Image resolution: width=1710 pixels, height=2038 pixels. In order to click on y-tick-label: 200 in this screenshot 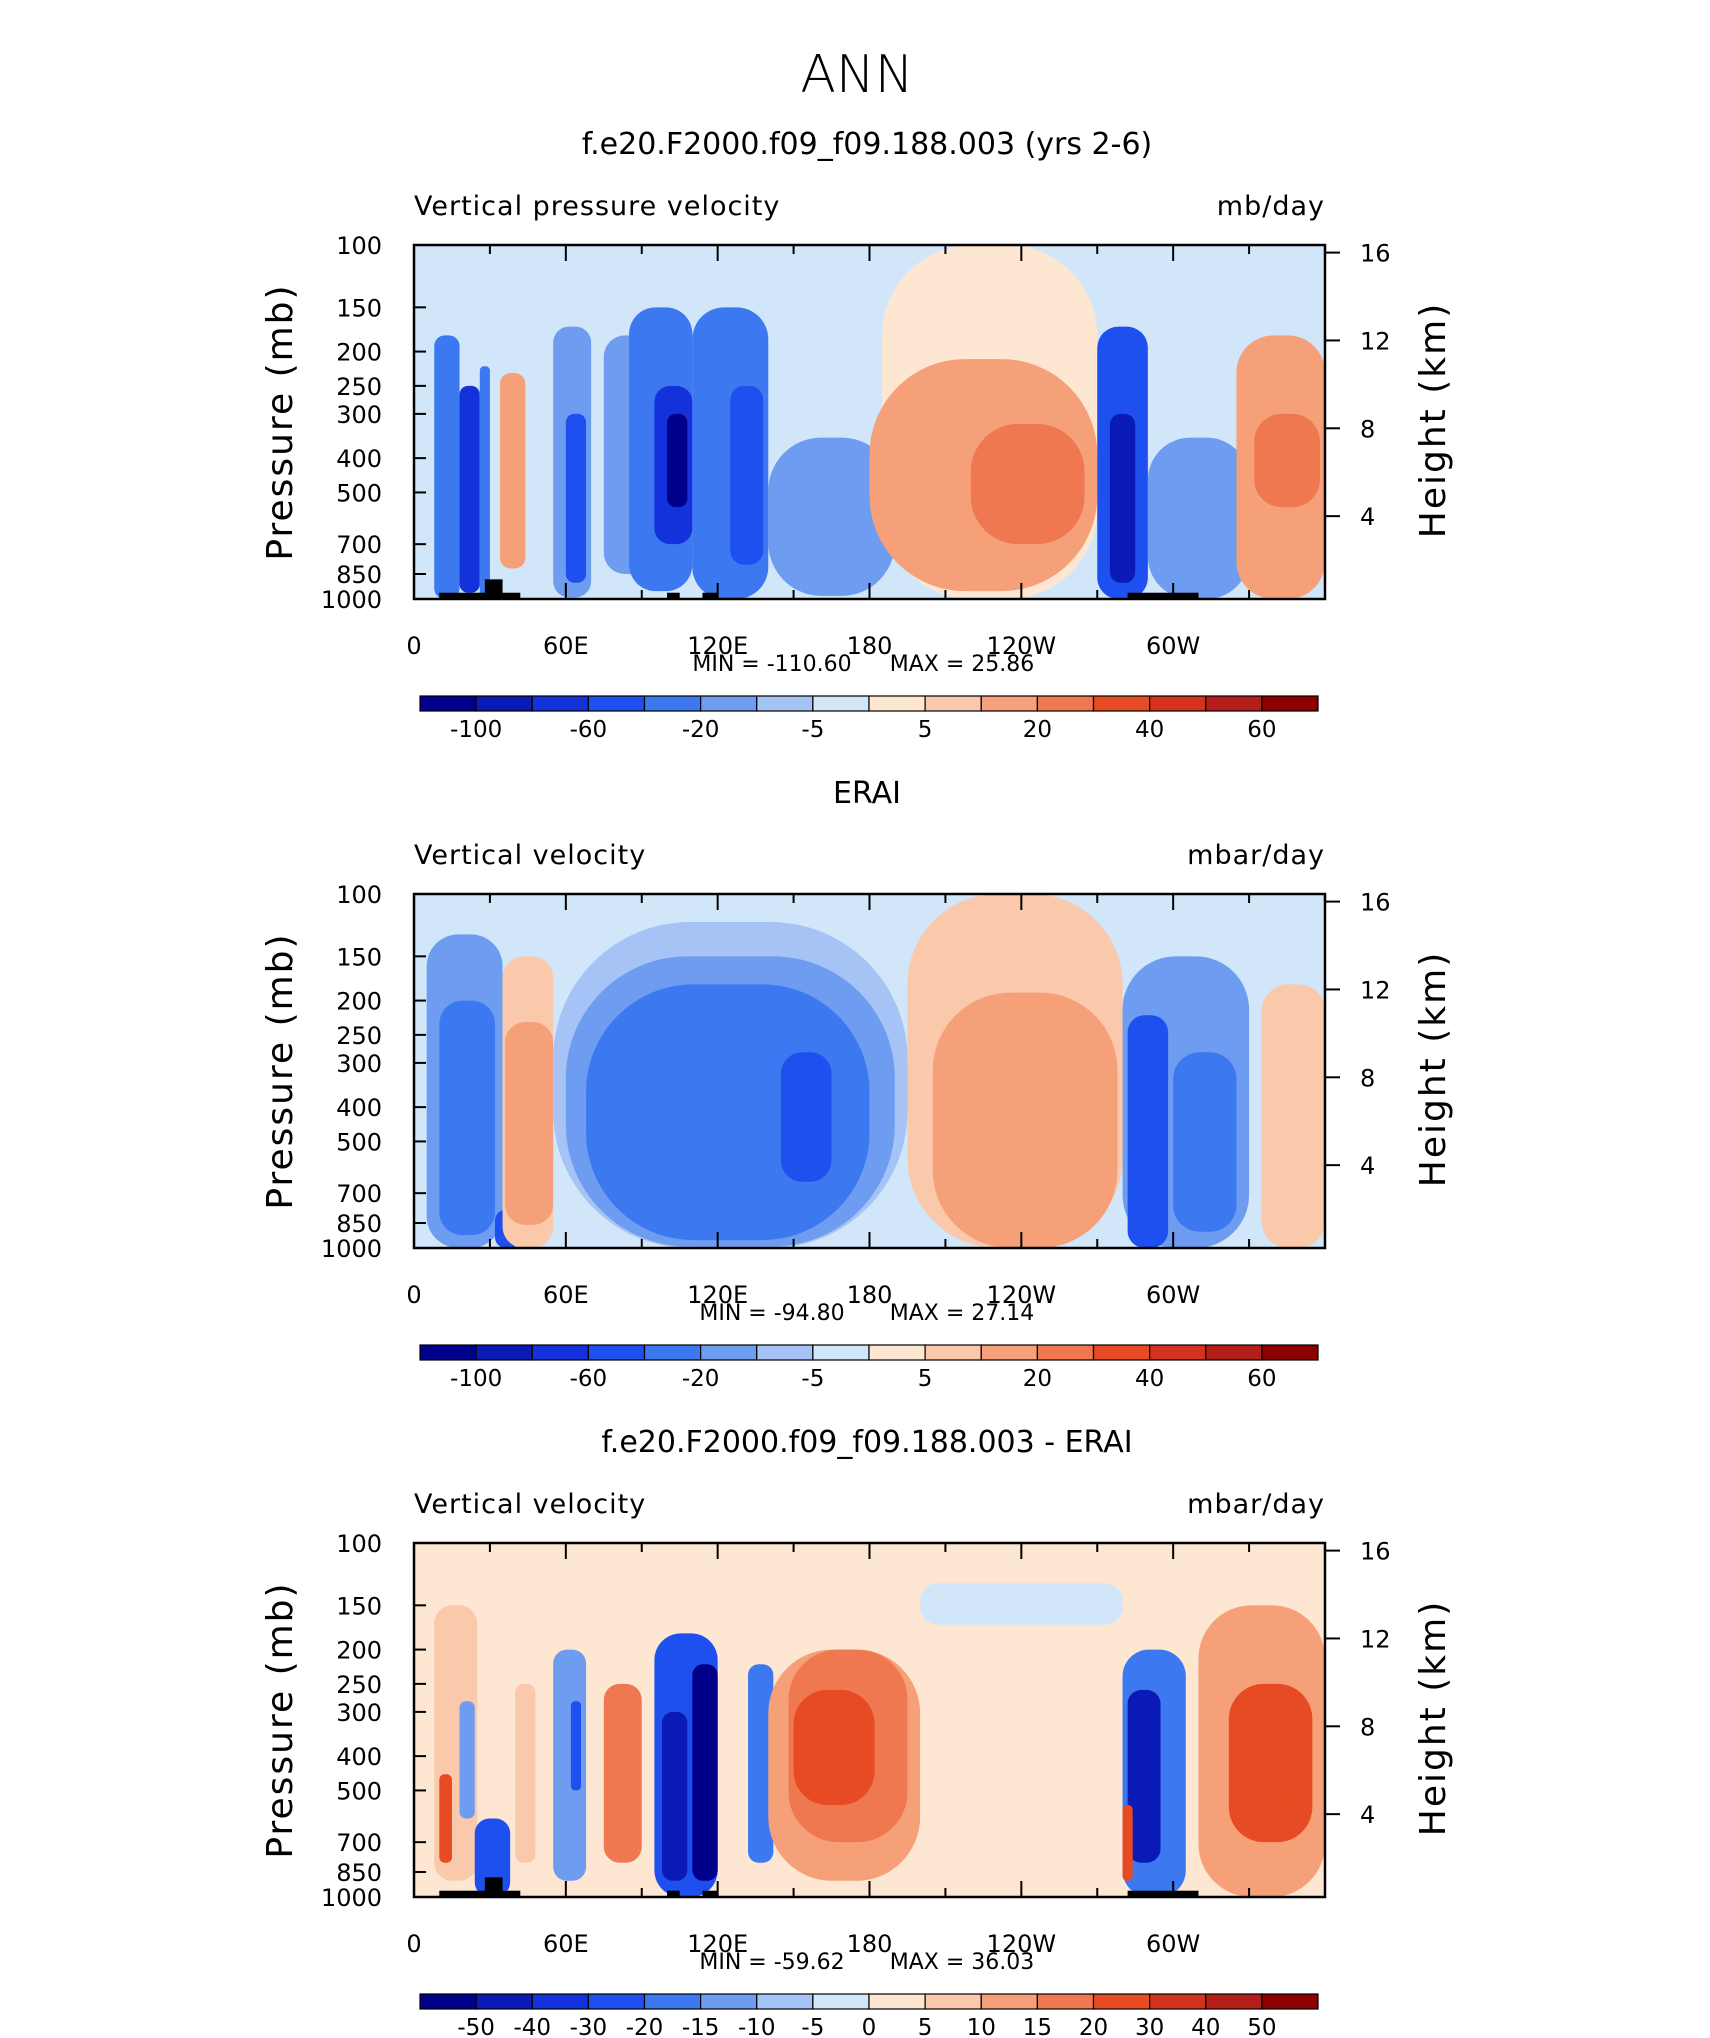, I will do `click(359, 1002)`.